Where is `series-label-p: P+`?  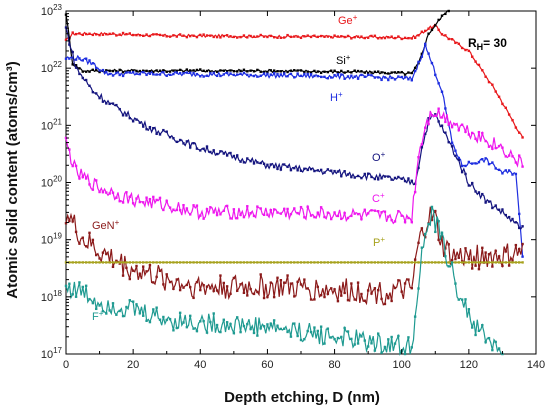 series-label-p: P+ is located at coordinates (379, 242).